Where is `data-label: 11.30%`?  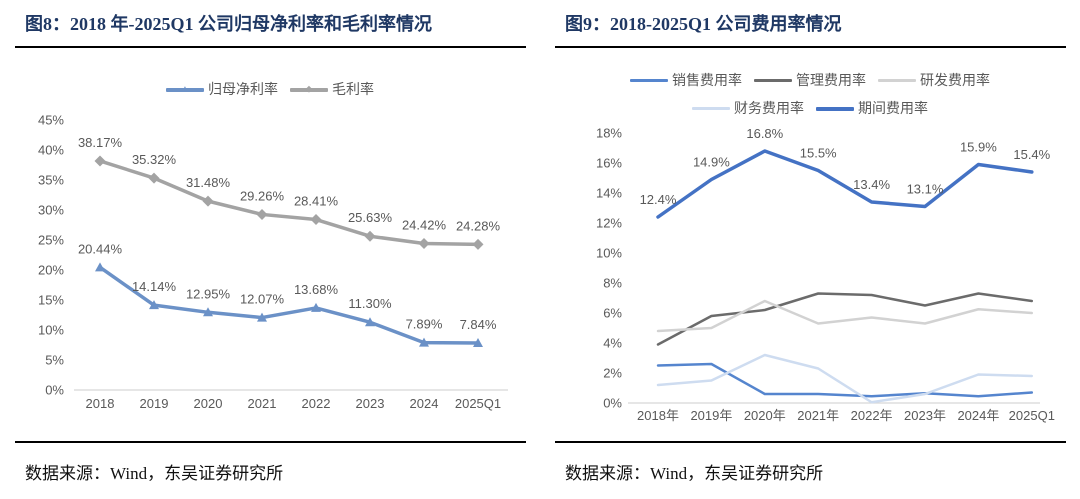
data-label: 11.30% is located at coordinates (370, 303).